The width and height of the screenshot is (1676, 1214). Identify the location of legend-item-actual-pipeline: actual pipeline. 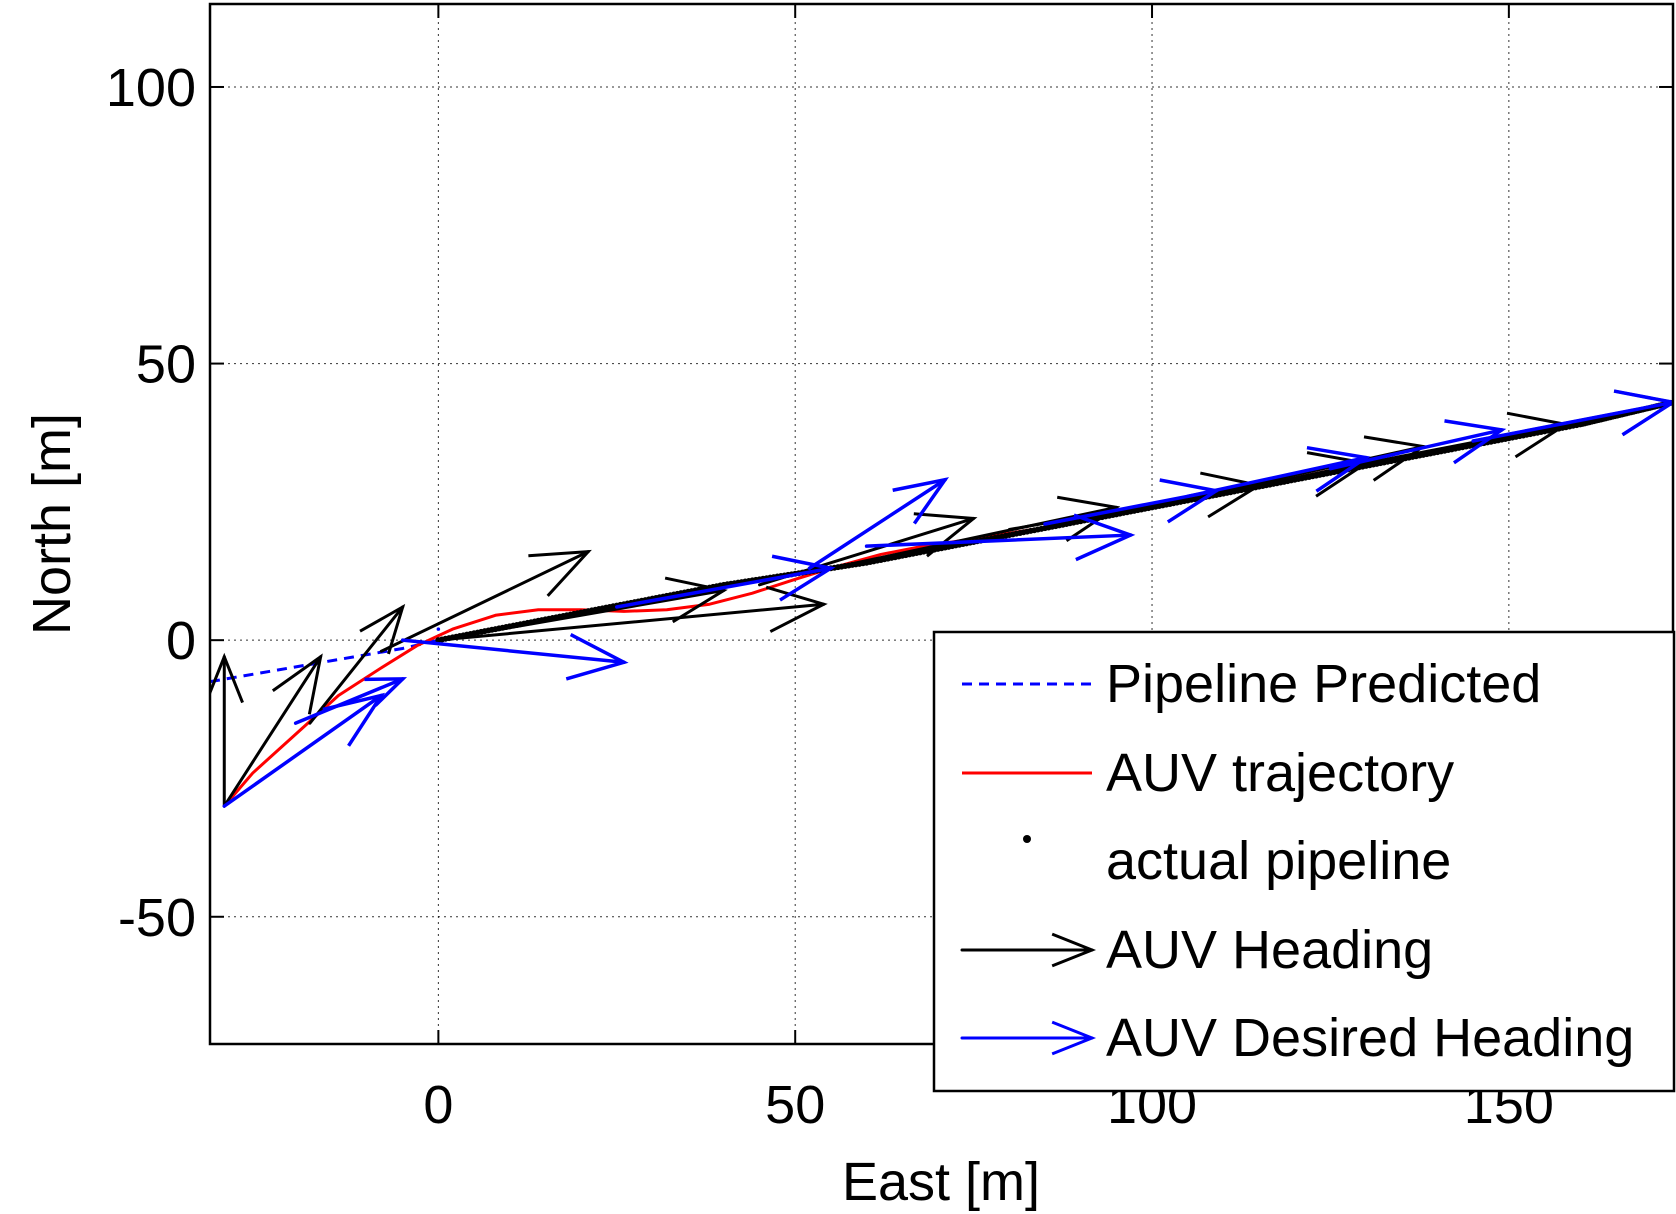
(1237, 861).